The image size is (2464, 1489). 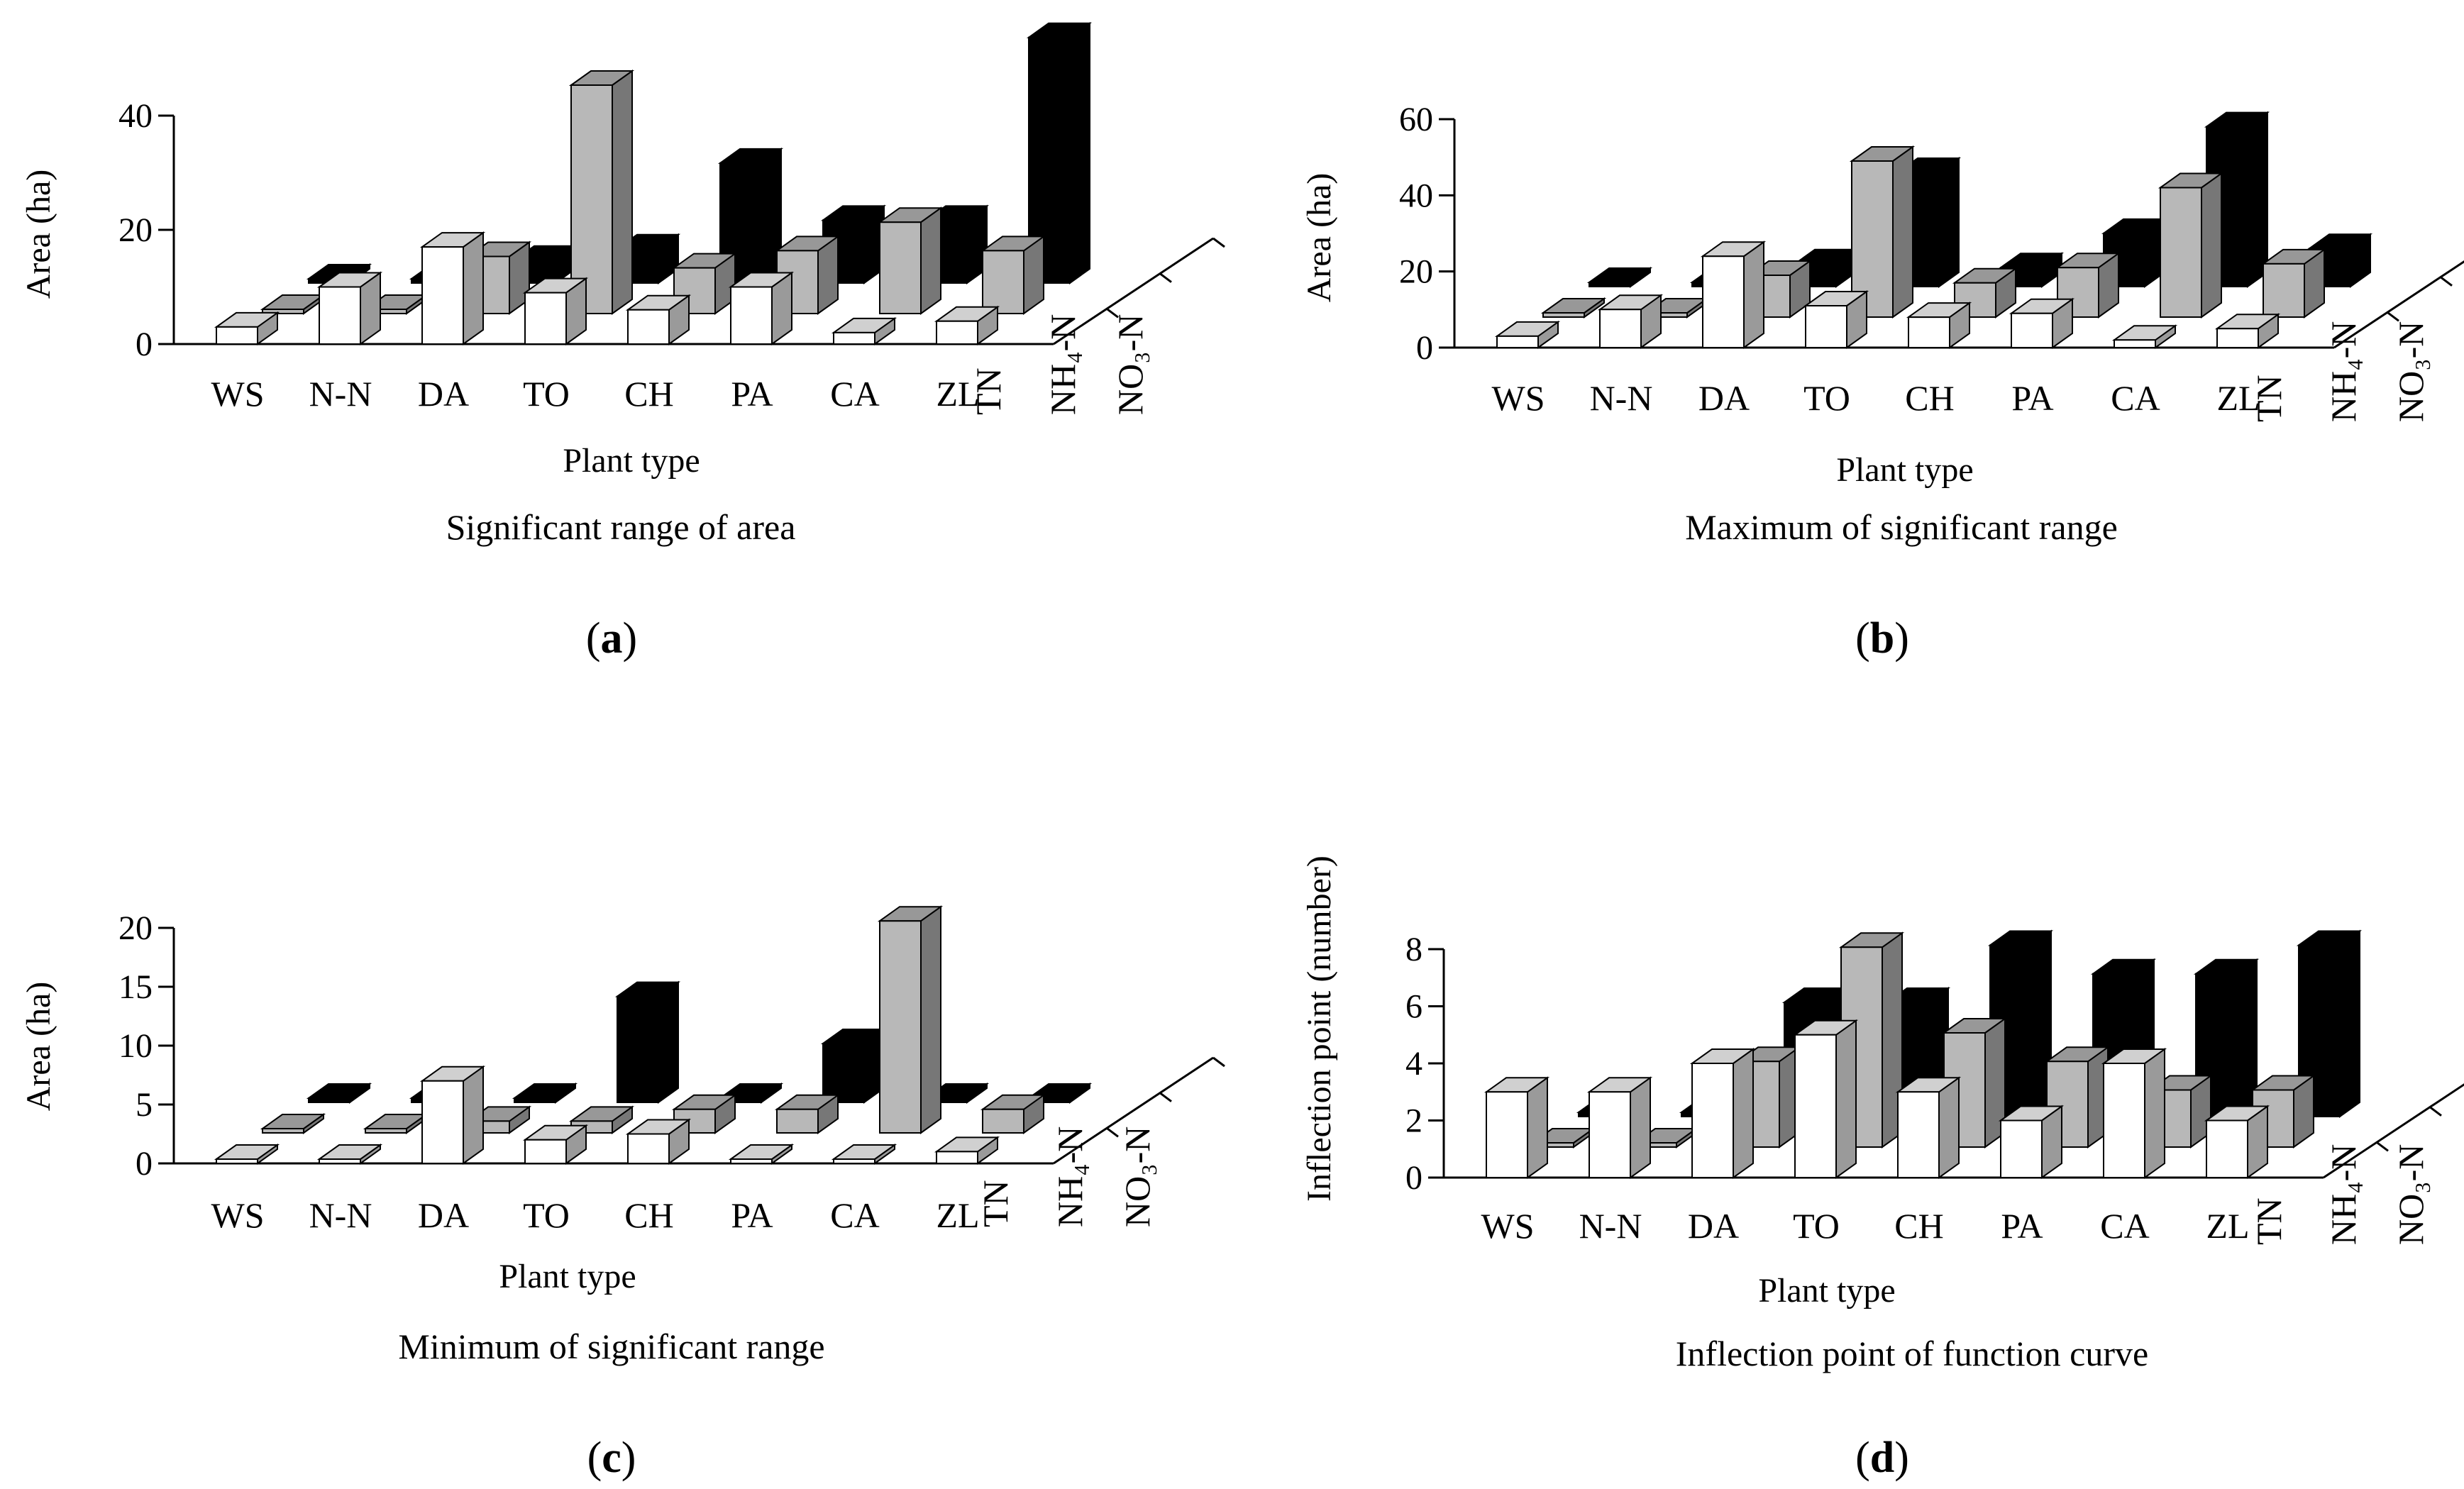 I want to click on bar-no3n-da, so click(x=545, y=1093).